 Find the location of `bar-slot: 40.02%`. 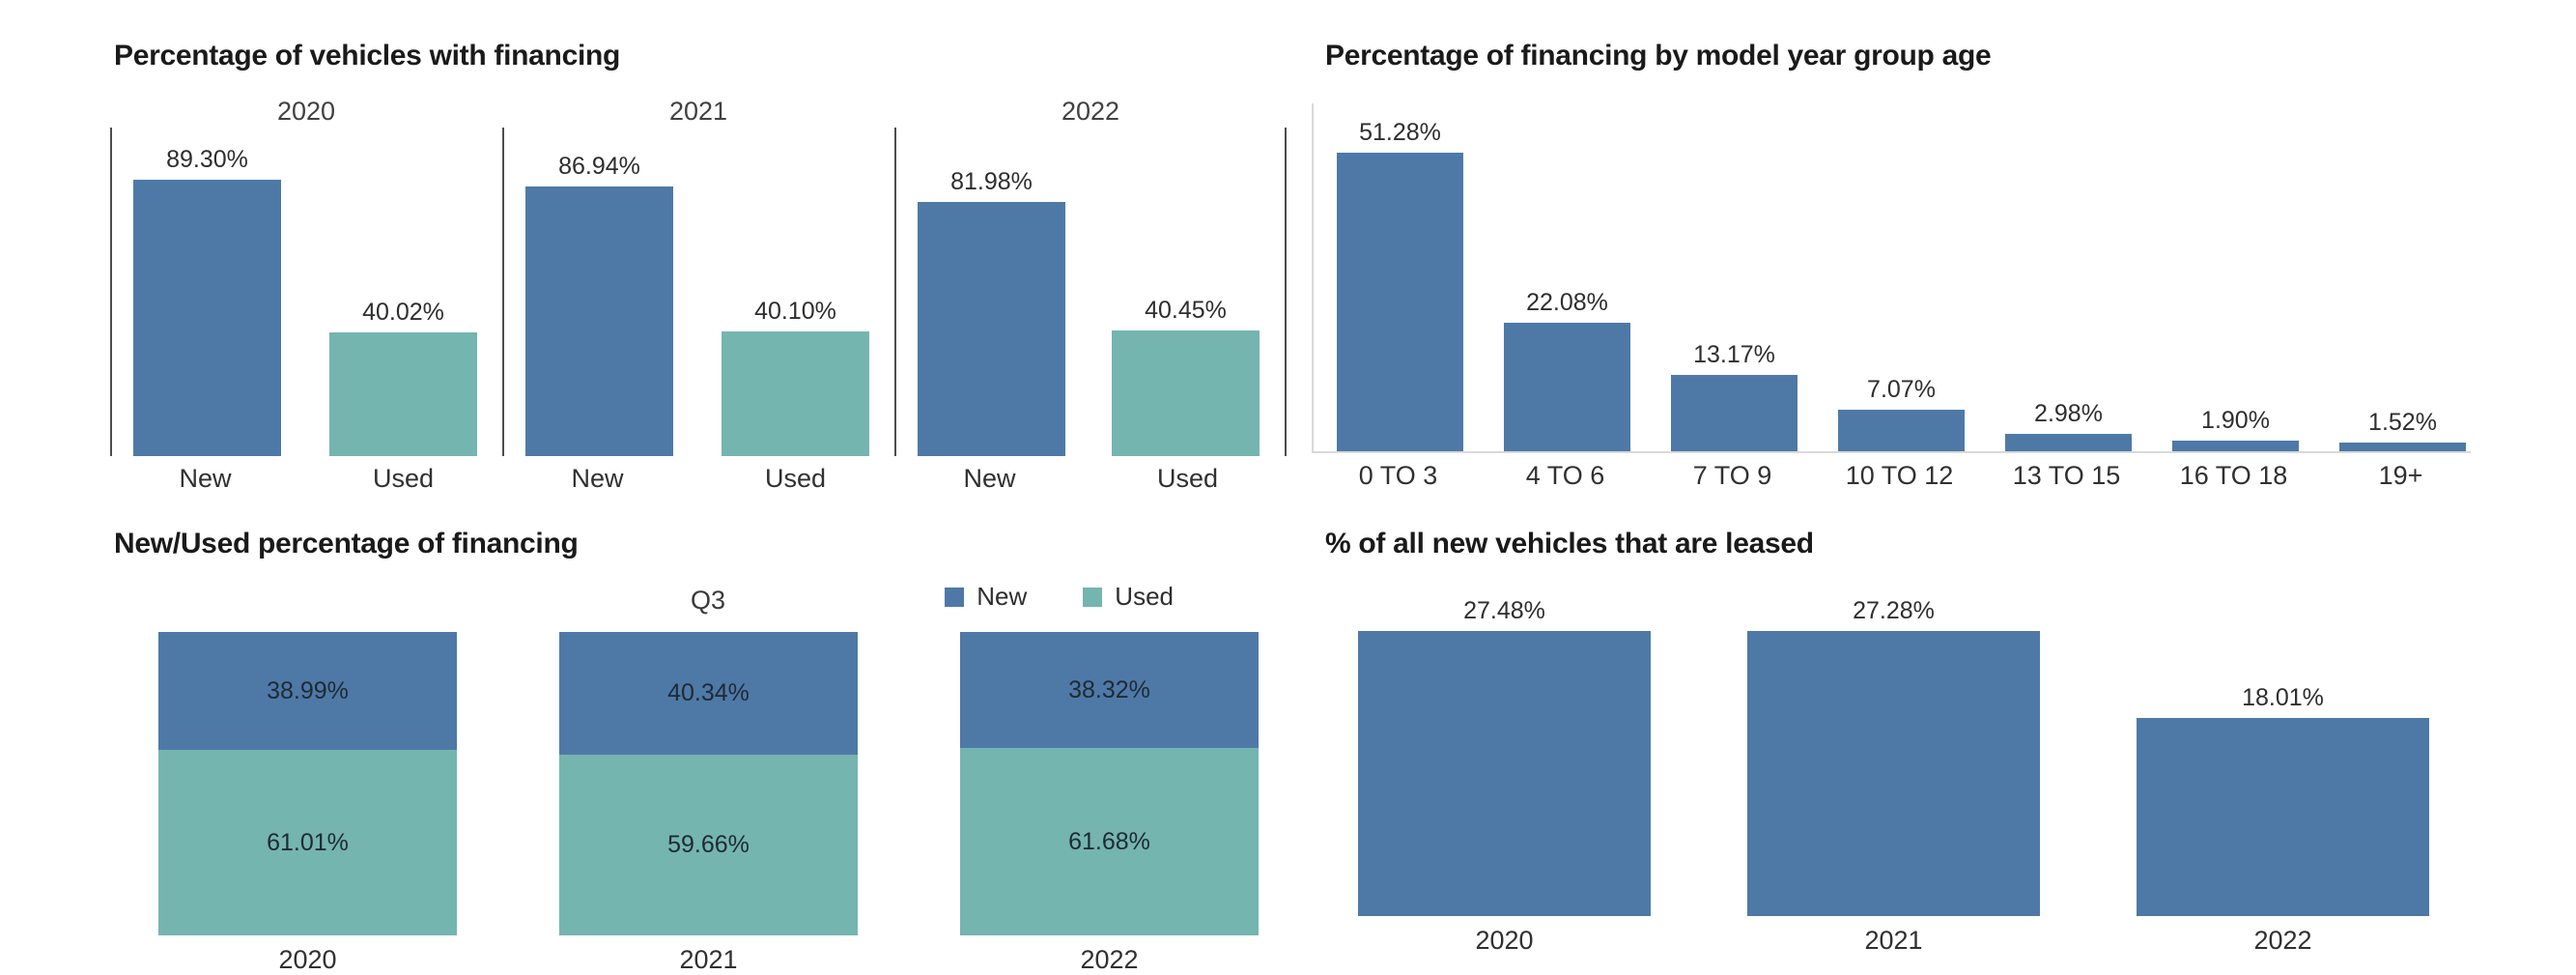

bar-slot: 40.02% is located at coordinates (403, 377).